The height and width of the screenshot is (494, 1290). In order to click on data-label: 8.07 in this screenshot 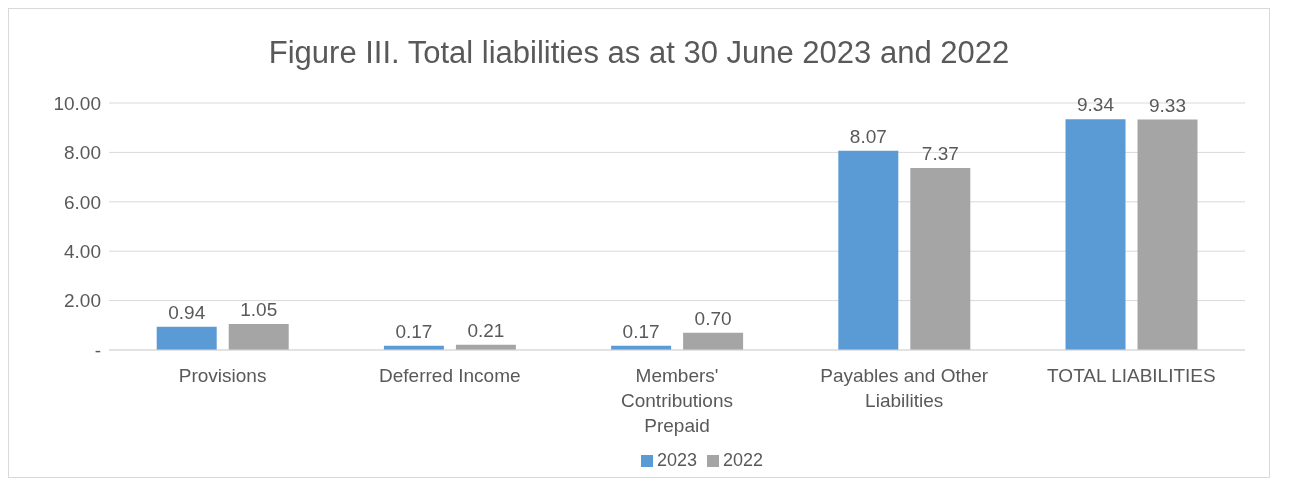, I will do `click(868, 136)`.